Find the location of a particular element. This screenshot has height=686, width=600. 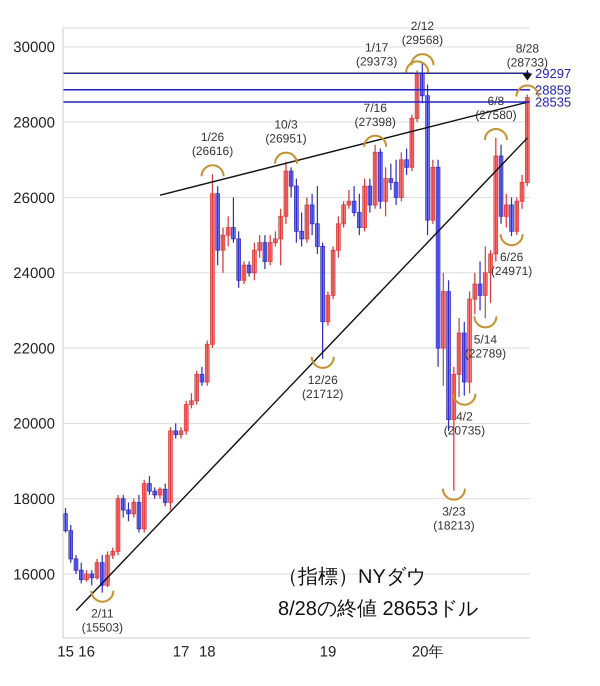

y-tick-label: 26000 is located at coordinates (34, 198).